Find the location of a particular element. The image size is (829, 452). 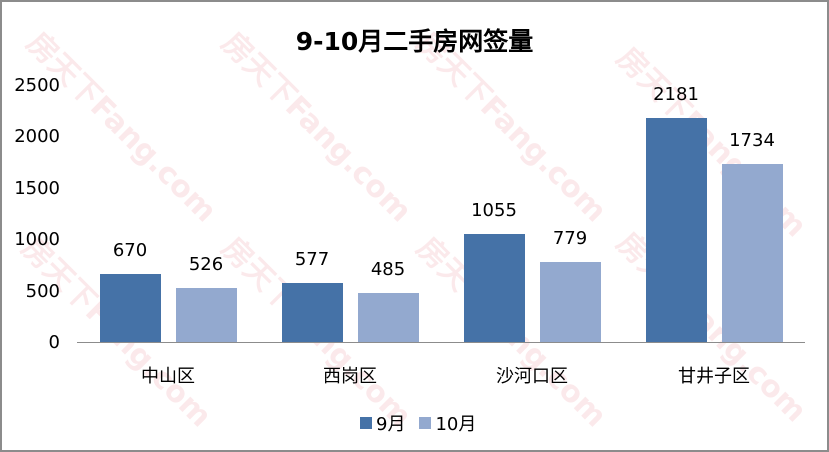

bar-9月-西岗区 is located at coordinates (312, 312).